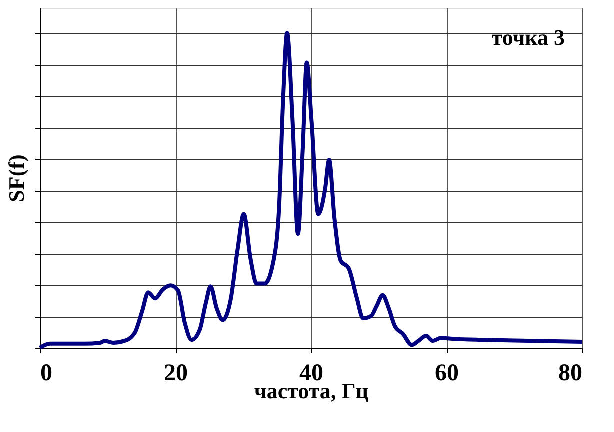  What do you see at coordinates (447, 373) in the screenshot?
I see `x-tick-label: 60` at bounding box center [447, 373].